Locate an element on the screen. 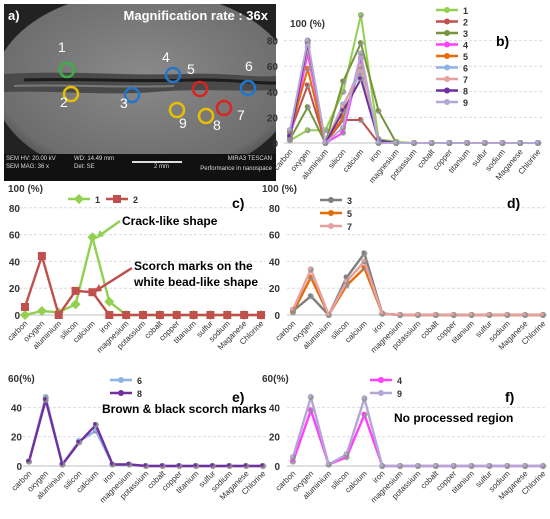  legend-label-4: 4 is located at coordinates (399, 381).